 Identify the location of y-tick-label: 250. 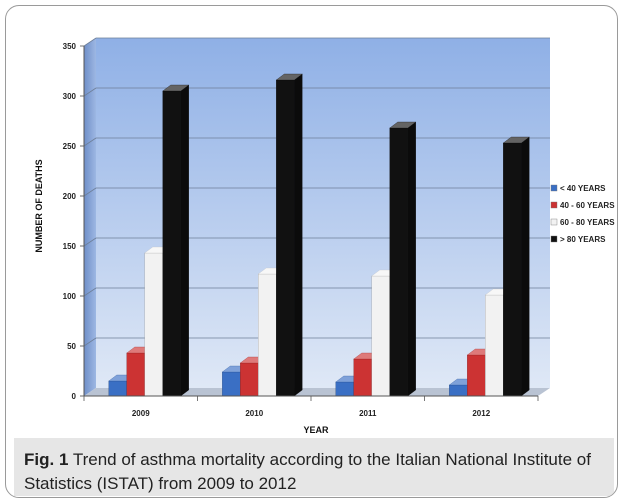
(70, 146).